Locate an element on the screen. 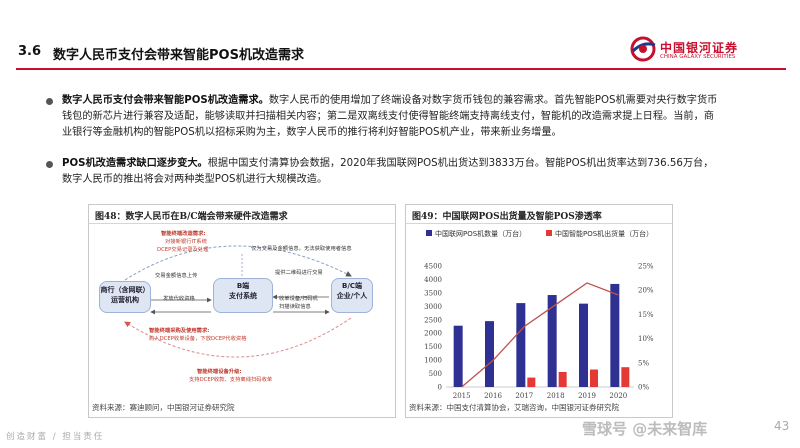 Image resolution: width=800 pixels, height=448 pixels. bullet-2-lead: POS机改造需求缺口逐步变大。 is located at coordinates (135, 163).